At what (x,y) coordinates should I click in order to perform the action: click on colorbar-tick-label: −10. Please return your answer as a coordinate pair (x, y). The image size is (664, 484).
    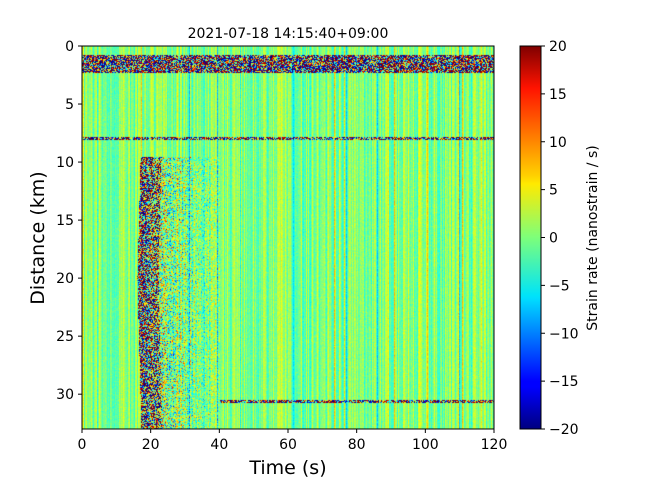
    Looking at the image, I should click on (564, 334).